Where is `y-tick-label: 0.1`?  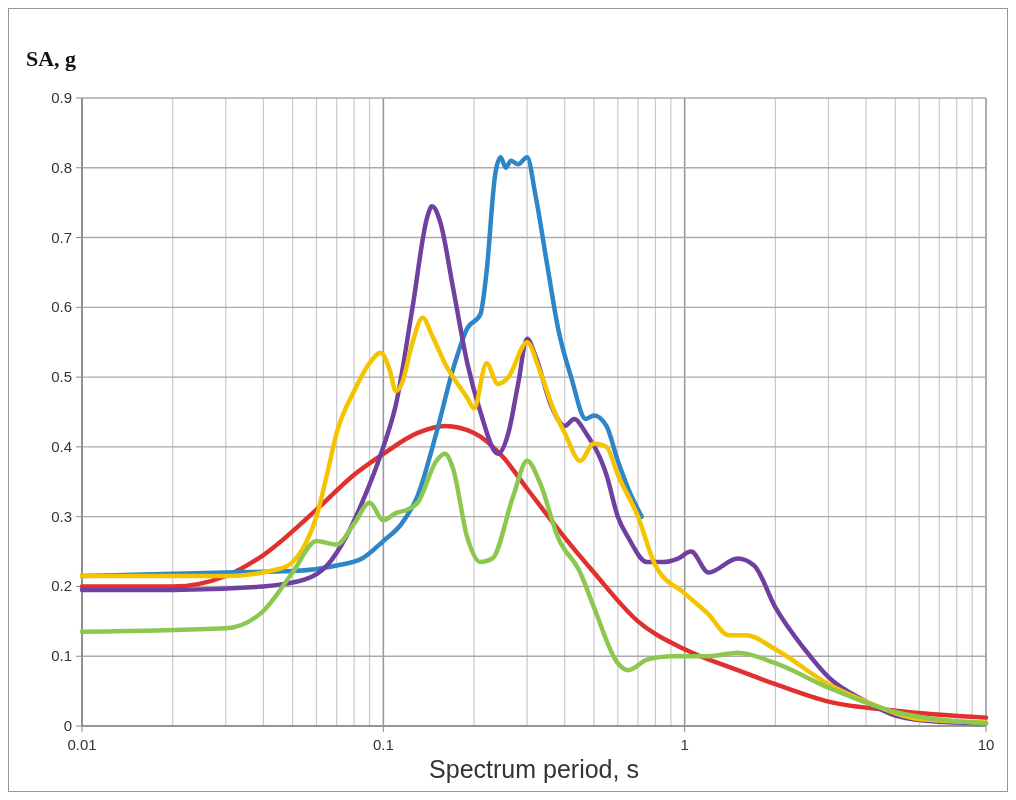 y-tick-label: 0.1 is located at coordinates (61, 656).